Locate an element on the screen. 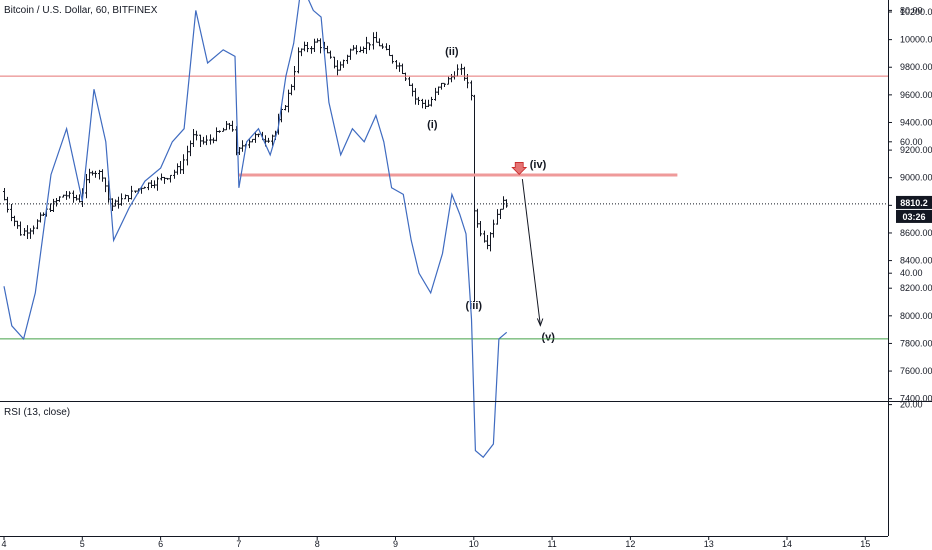  price-tick-label: 8400.00 is located at coordinates (916, 261).